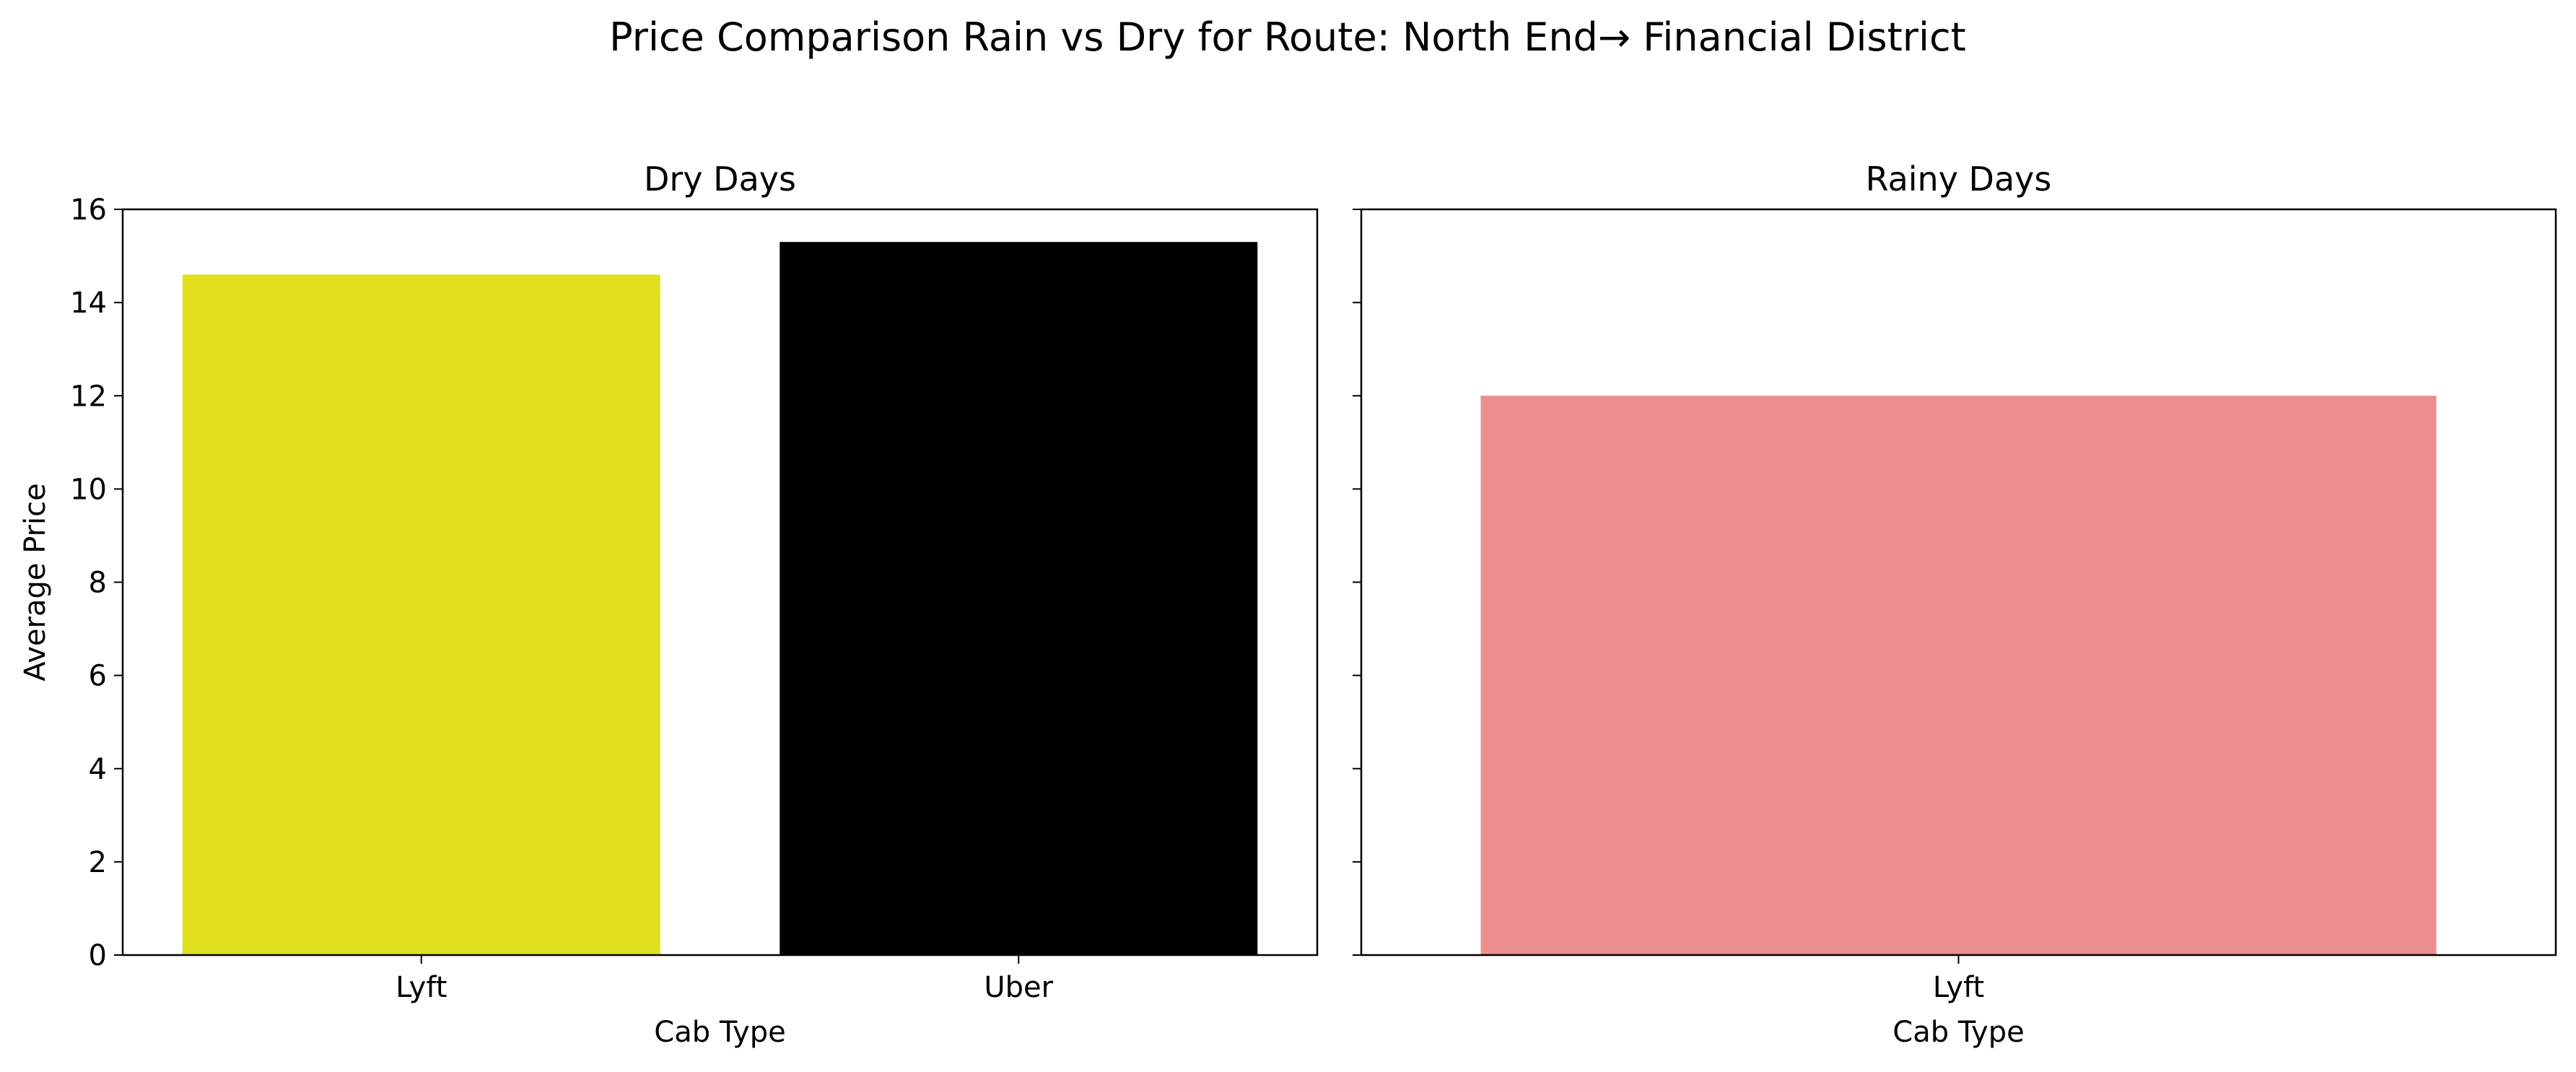 This screenshot has height=1072, width=2576. Describe the element at coordinates (98, 769) in the screenshot. I see `y-tick-label: 4` at that location.